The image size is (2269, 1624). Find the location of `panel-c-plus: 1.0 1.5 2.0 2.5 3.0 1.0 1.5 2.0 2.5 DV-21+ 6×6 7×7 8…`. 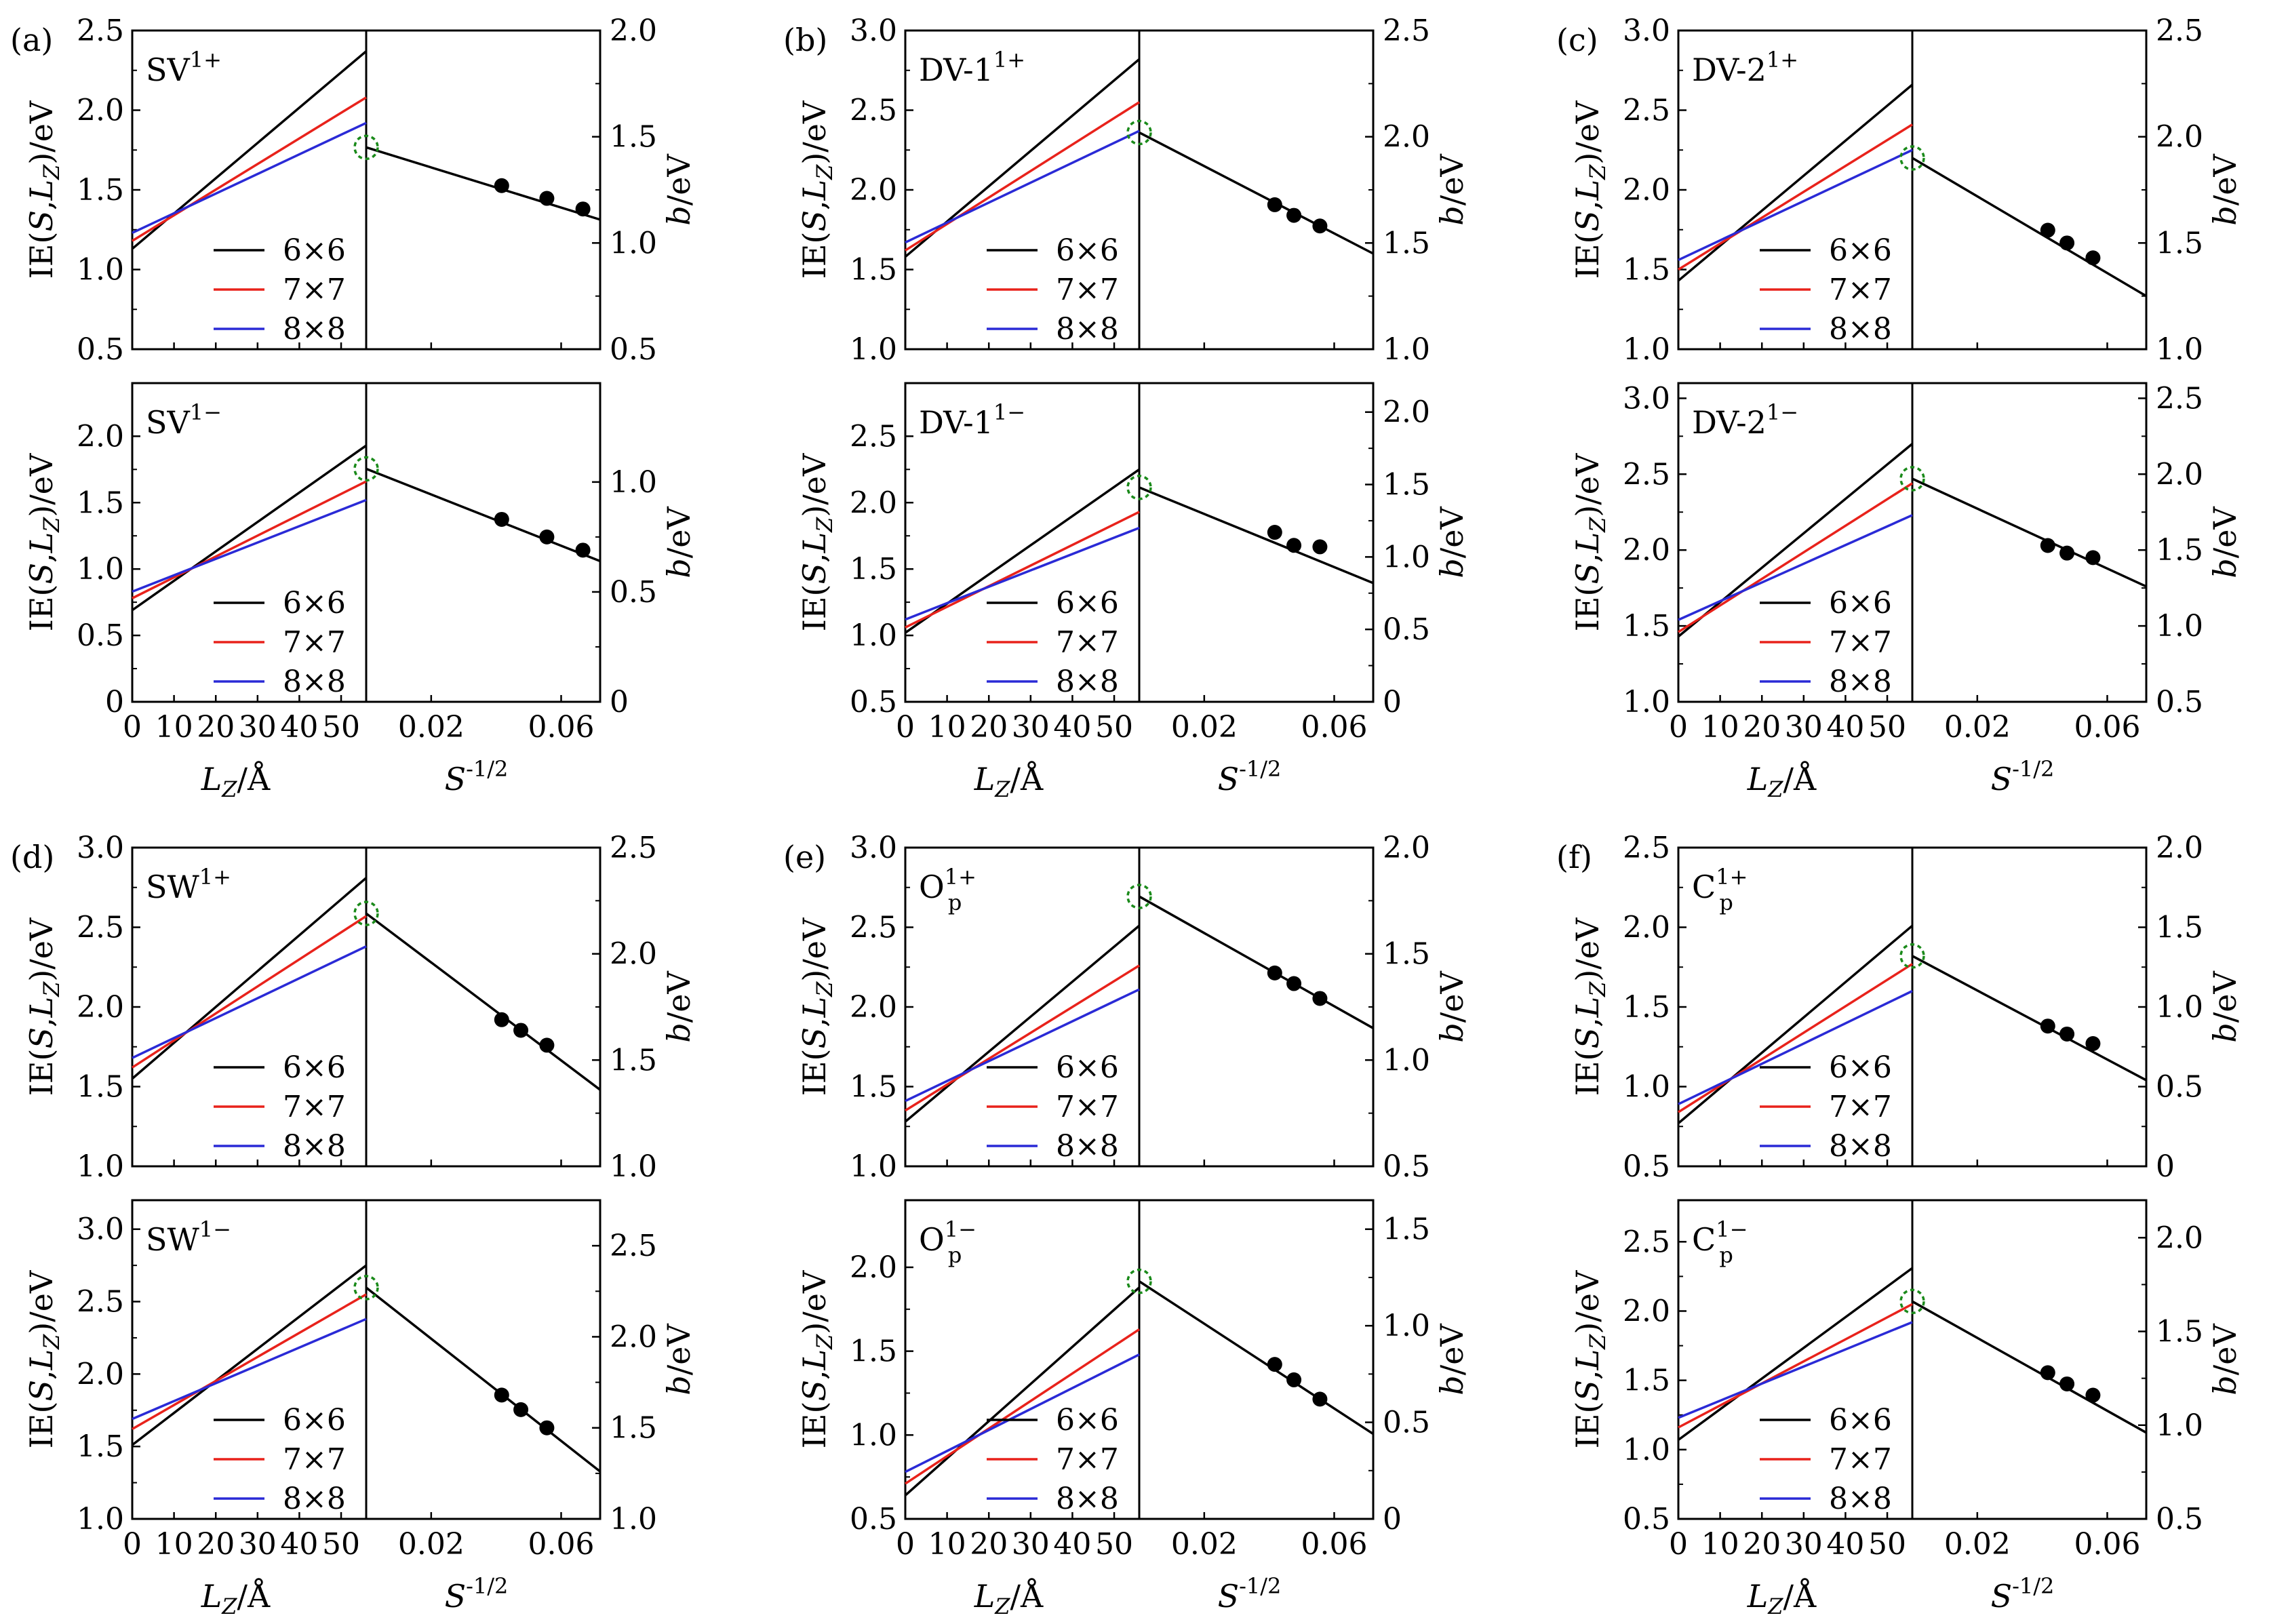

panel-c-plus: 1.0 1.5 2.0 2.5 3.0 1.0 1.5 2.0 2.5 DV-21+ 6×6 7×7 8… is located at coordinates (1906, 190).